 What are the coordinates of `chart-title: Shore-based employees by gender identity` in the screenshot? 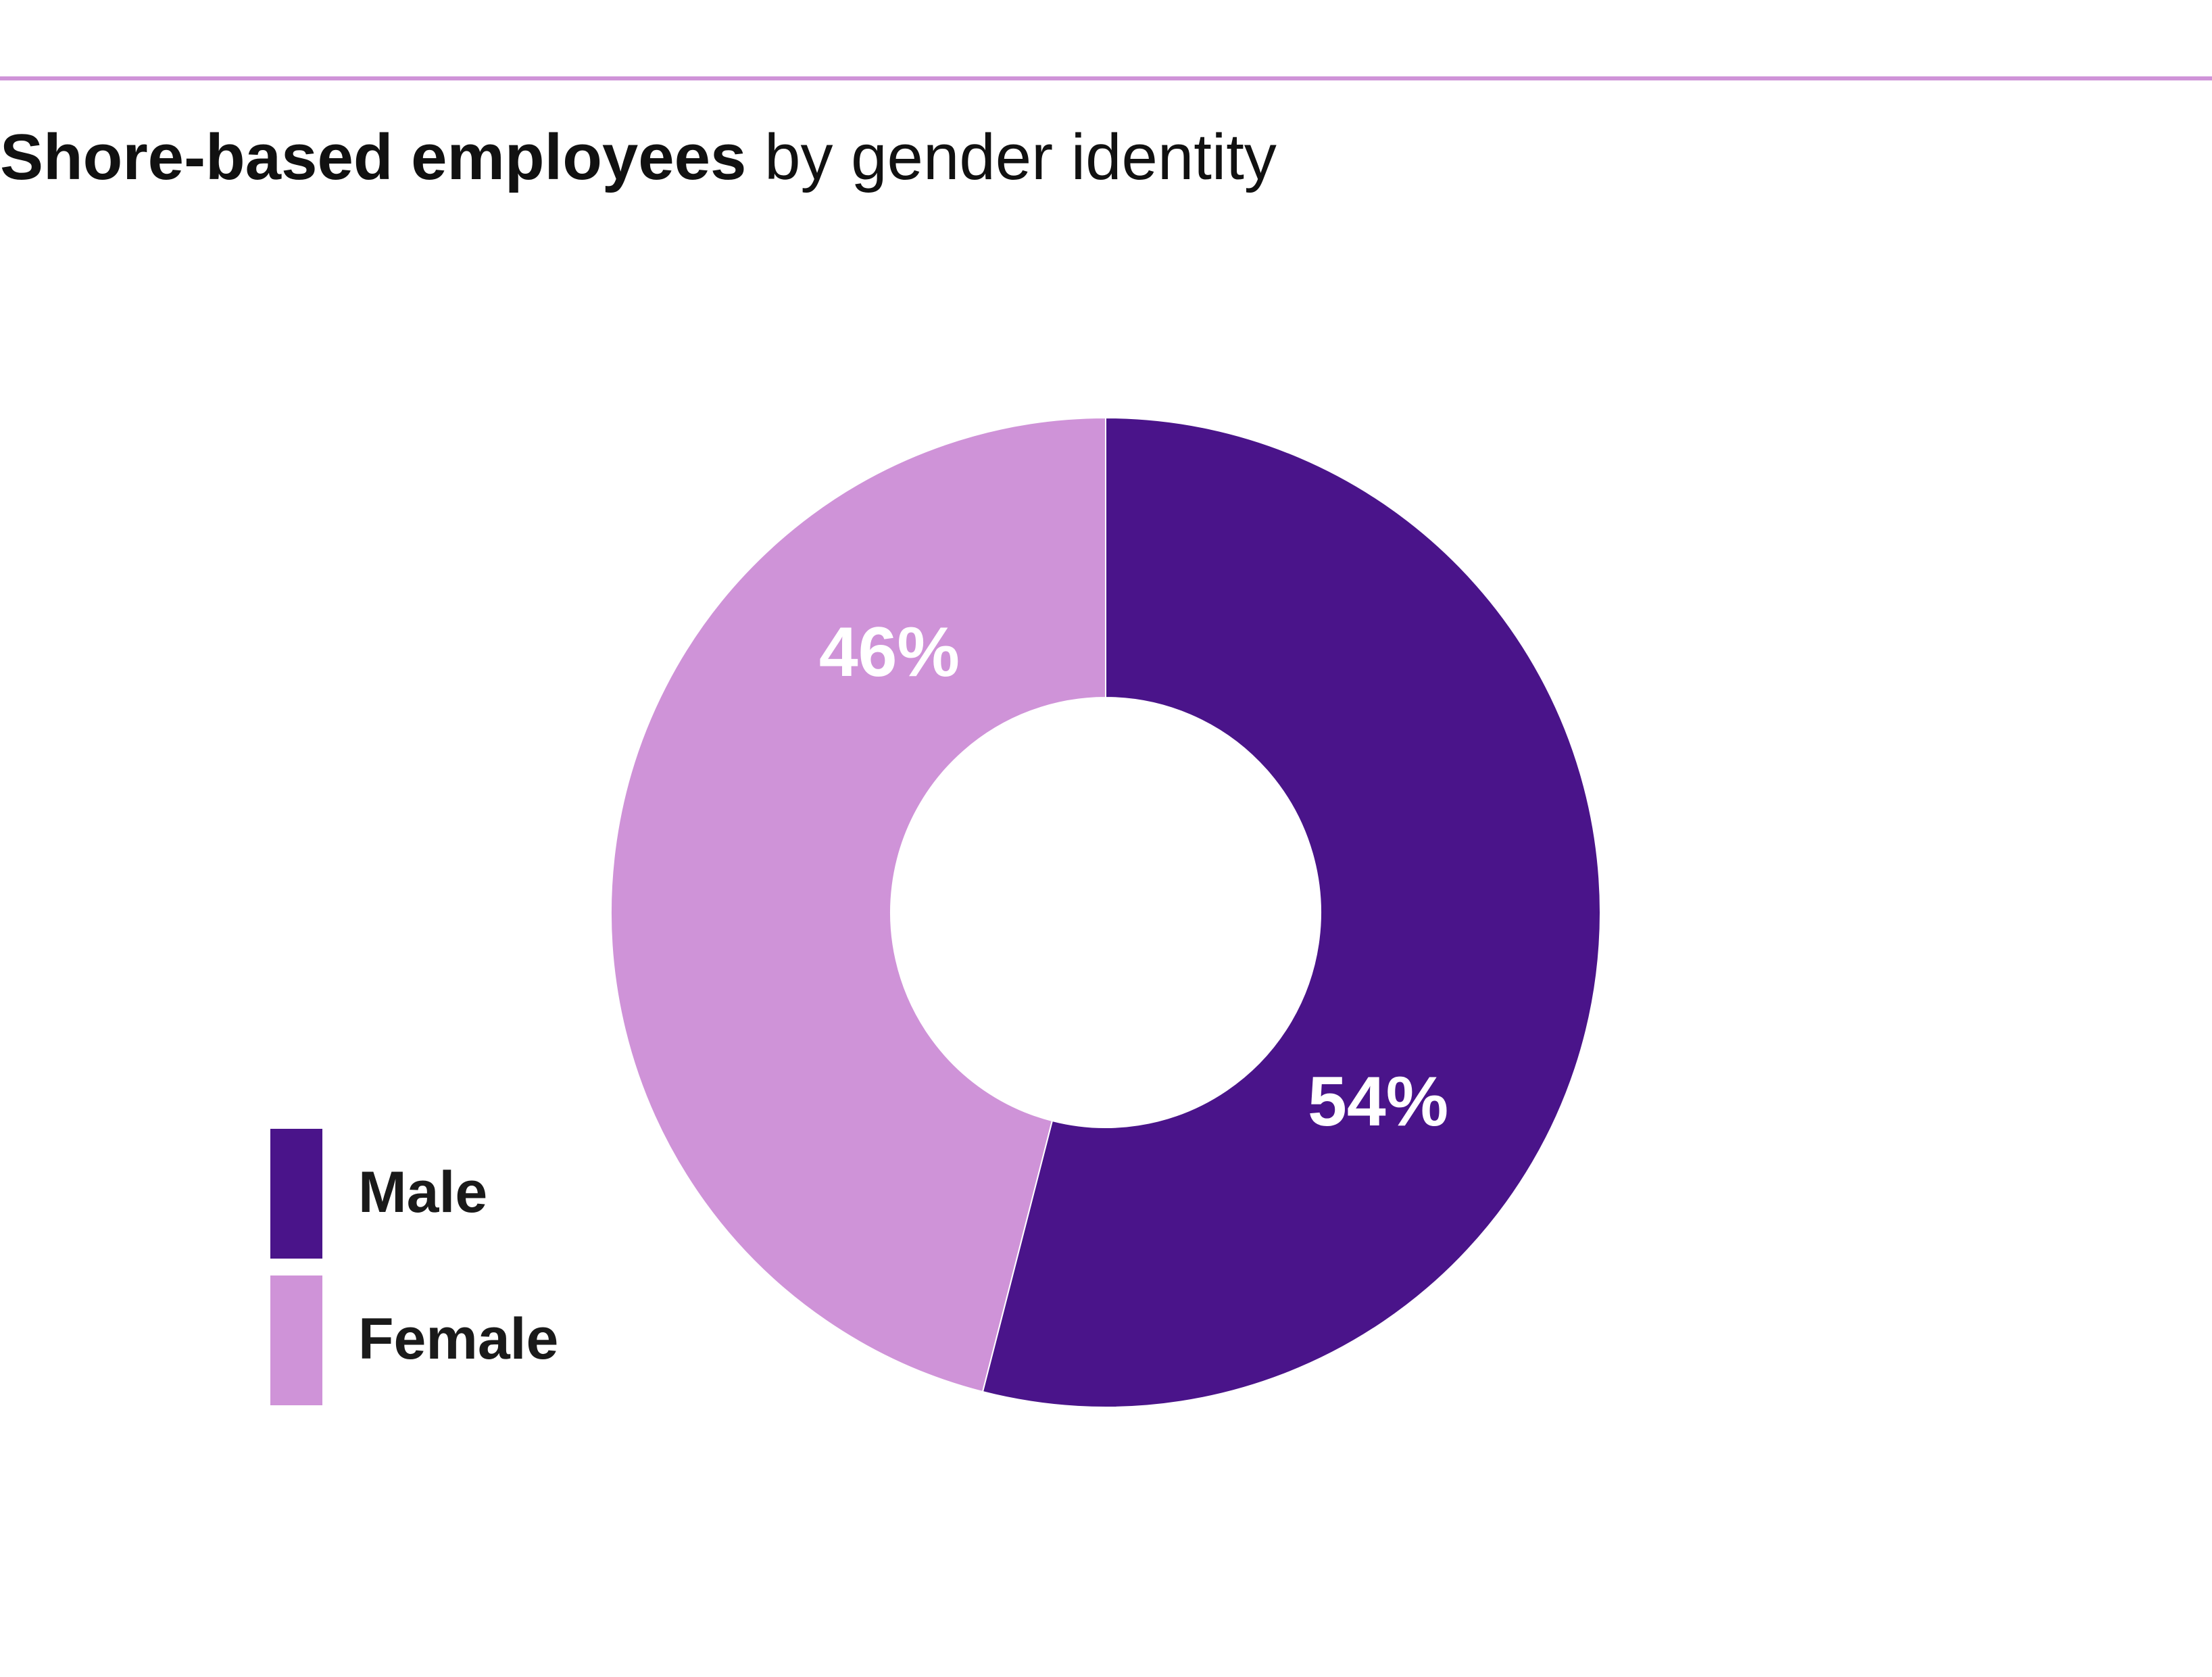 It's located at (638, 158).